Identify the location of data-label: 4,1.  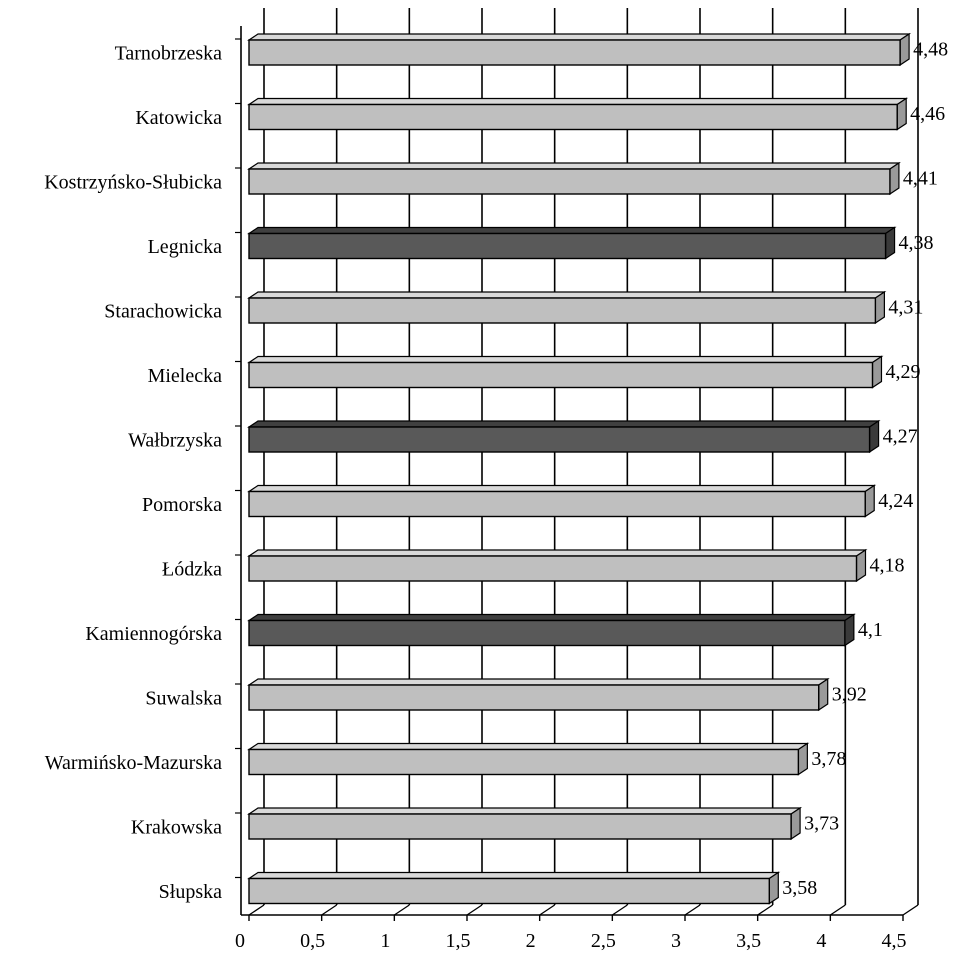
(870, 630).